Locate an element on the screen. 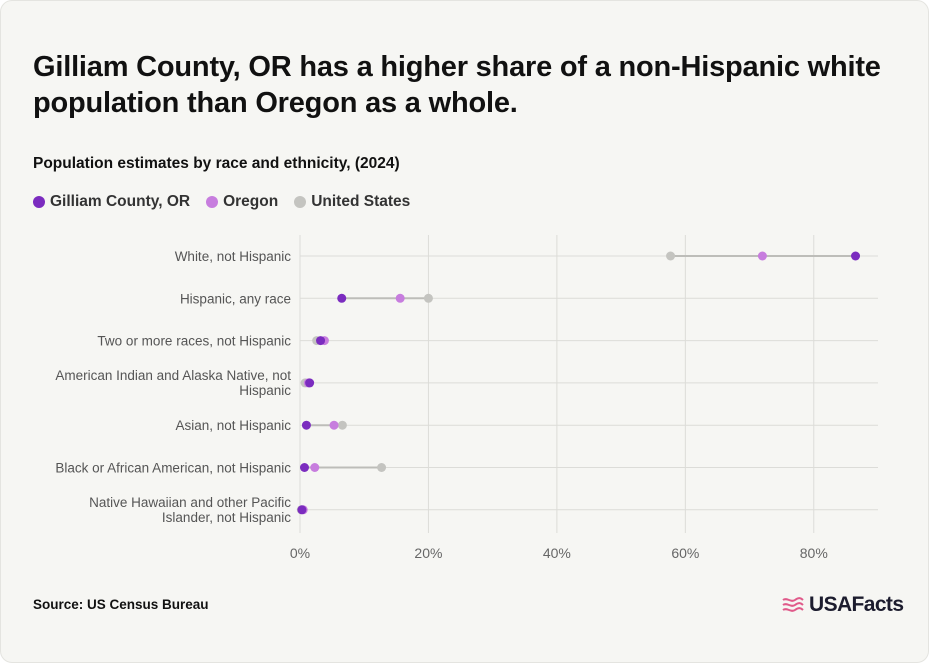 The image size is (929, 663). brand-logo: USAFacts is located at coordinates (842, 605).